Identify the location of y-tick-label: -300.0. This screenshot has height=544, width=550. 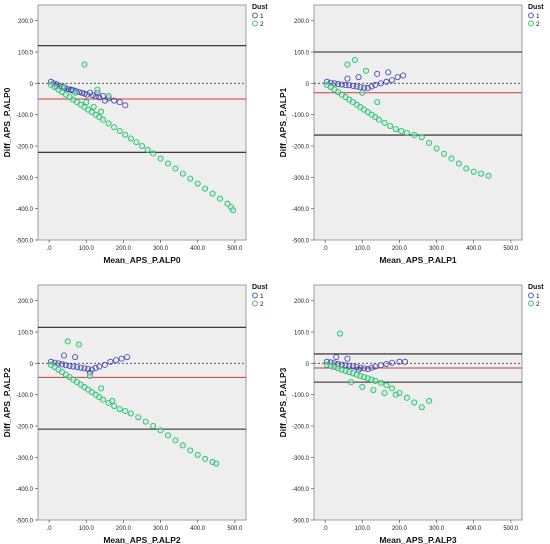
(301, 459).